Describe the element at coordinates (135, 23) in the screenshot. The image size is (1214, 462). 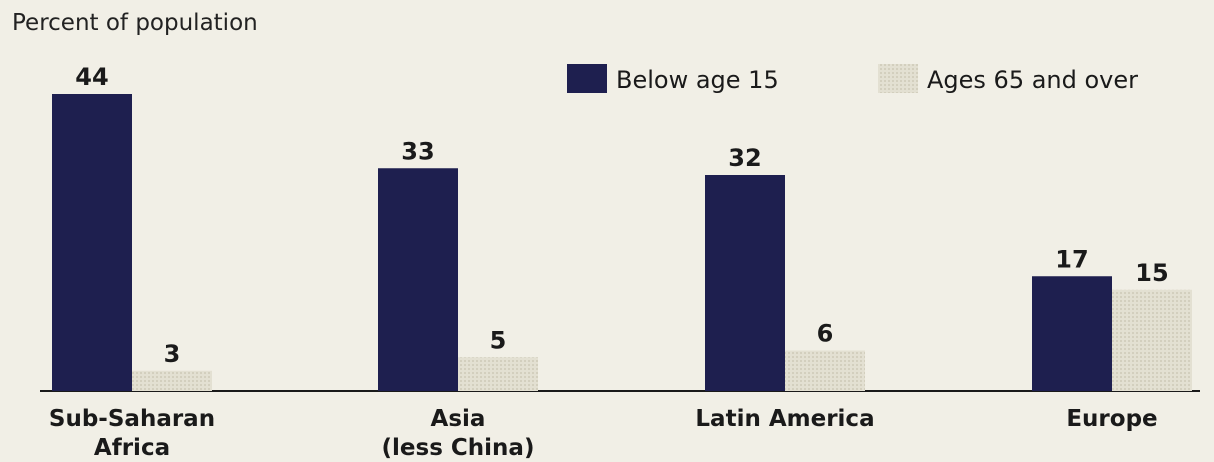
I see `y-axis-label: Percent of population` at that location.